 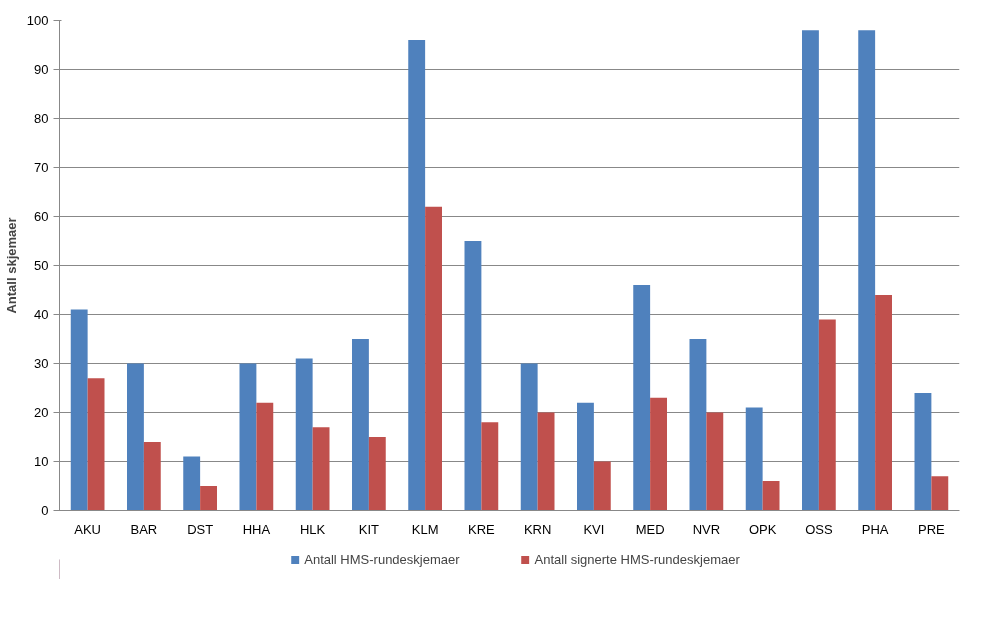 What do you see at coordinates (41, 461) in the screenshot?
I see `y-tick-label: 10` at bounding box center [41, 461].